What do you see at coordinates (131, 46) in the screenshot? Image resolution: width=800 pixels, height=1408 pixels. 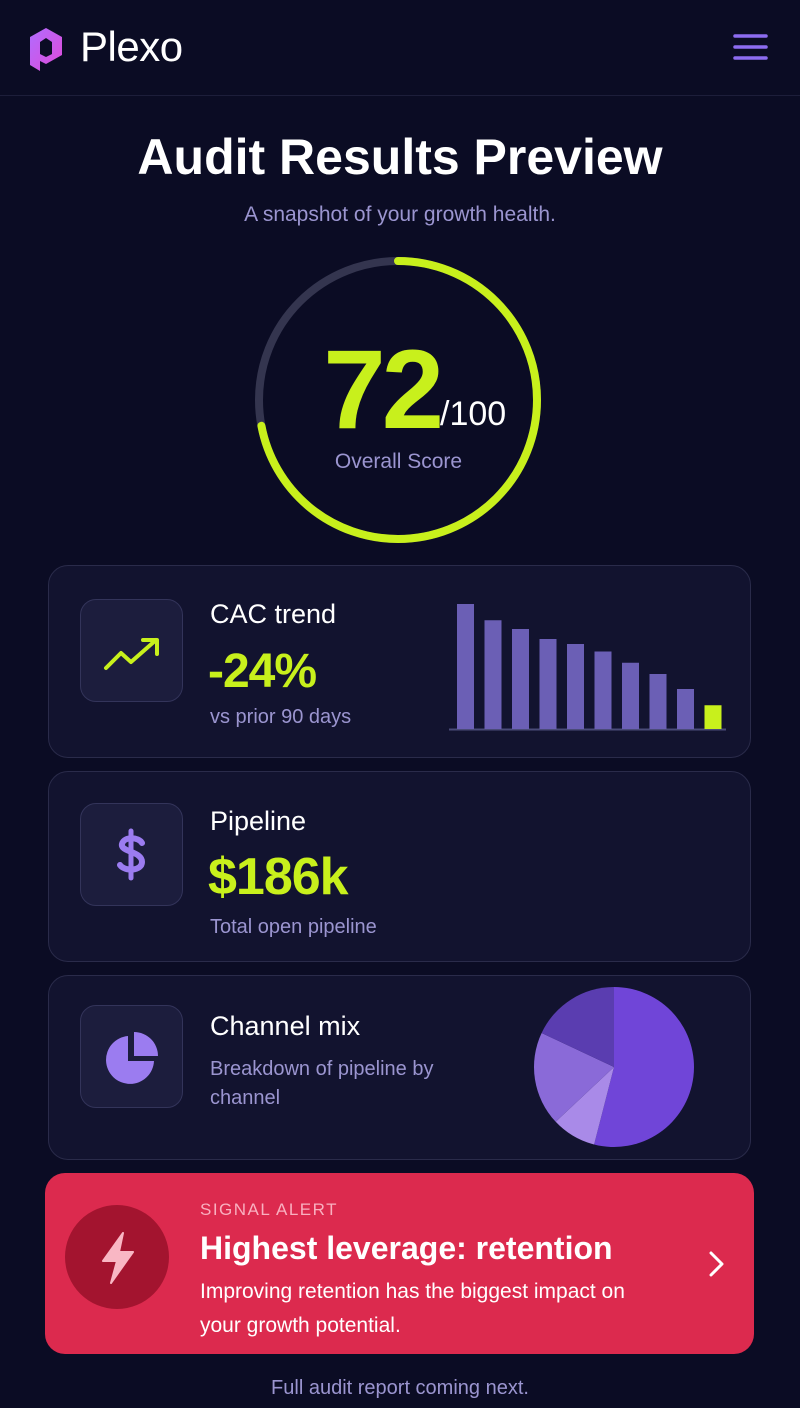 I see `brand: Plexo` at bounding box center [131, 46].